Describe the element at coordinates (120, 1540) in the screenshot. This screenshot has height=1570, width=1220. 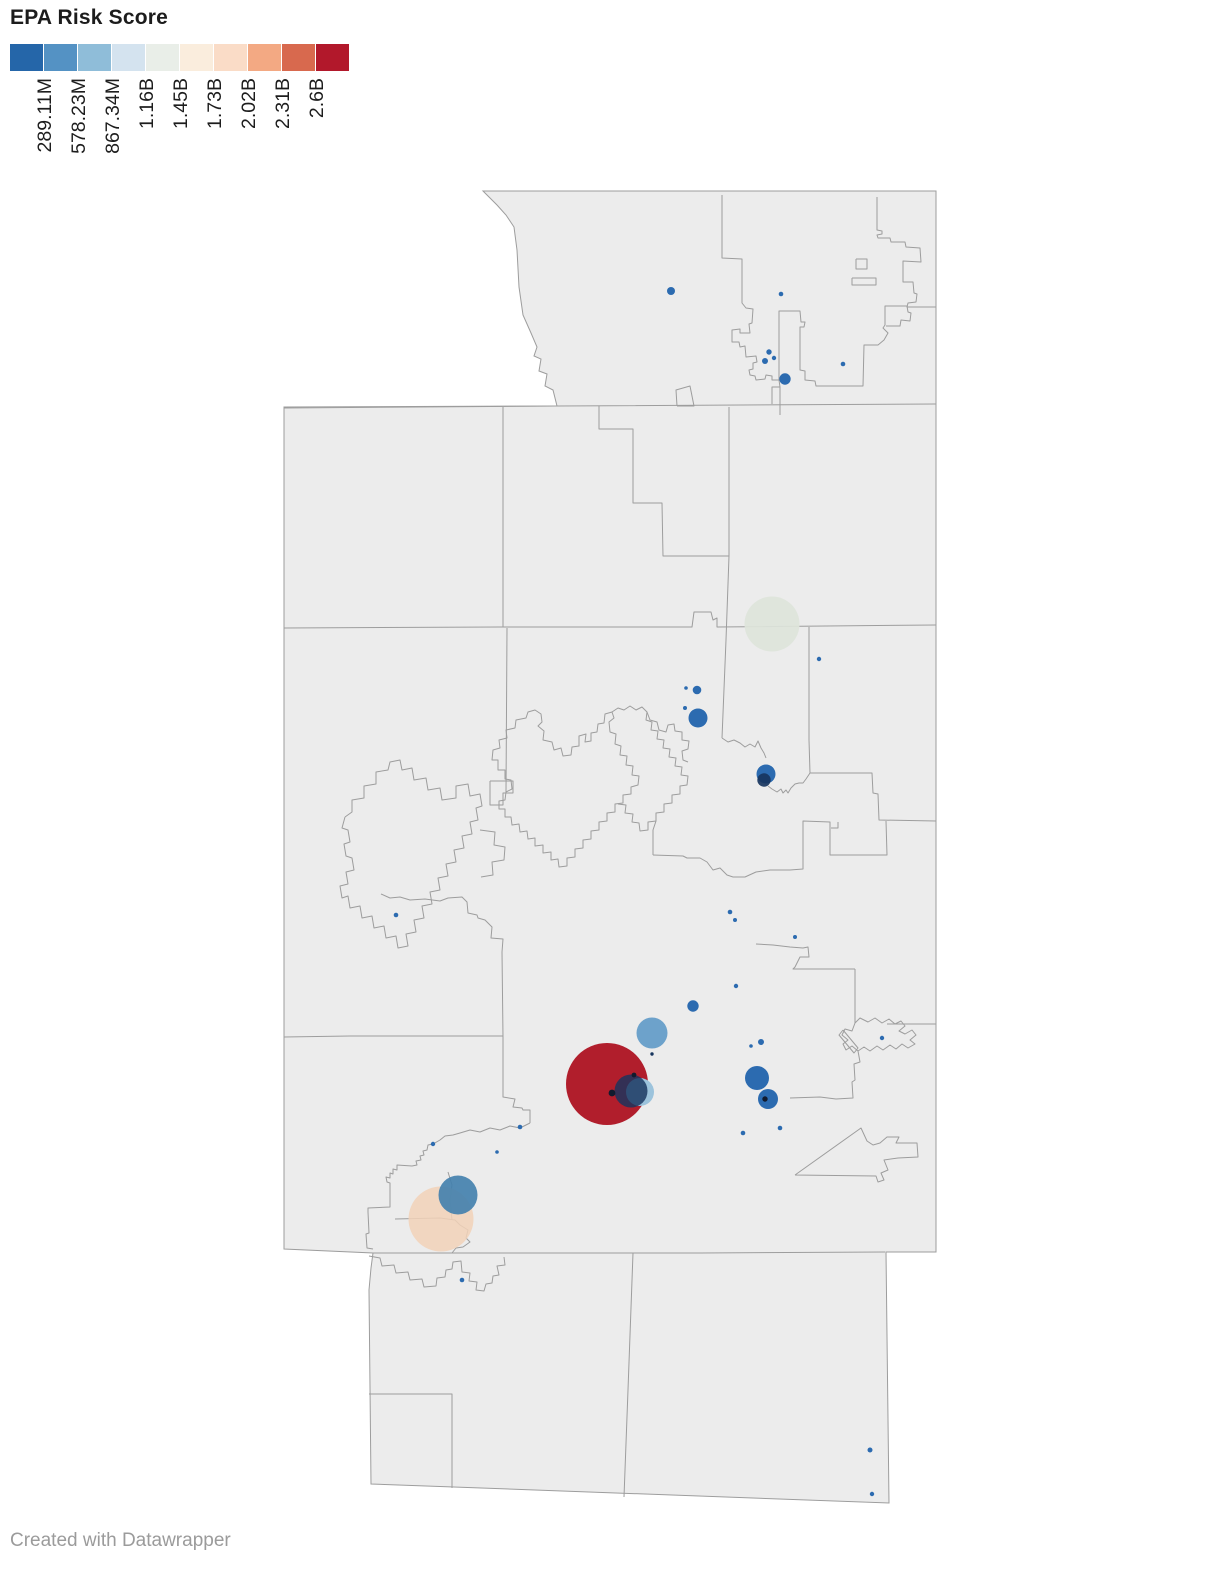
I see `footer-credit: Created with Datawrapper` at that location.